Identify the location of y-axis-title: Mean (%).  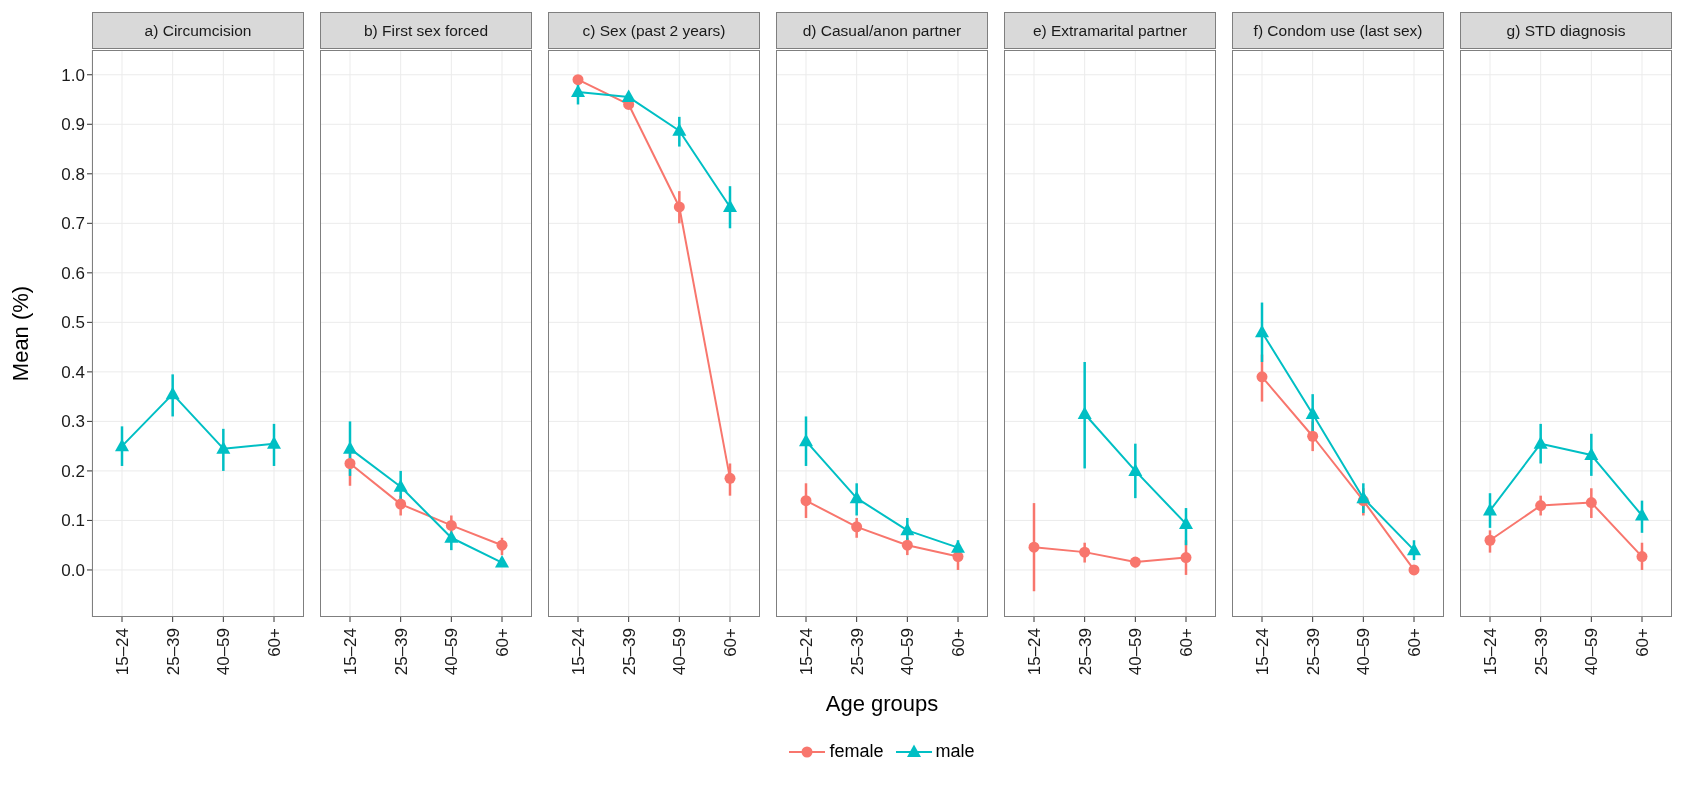
(20, 333).